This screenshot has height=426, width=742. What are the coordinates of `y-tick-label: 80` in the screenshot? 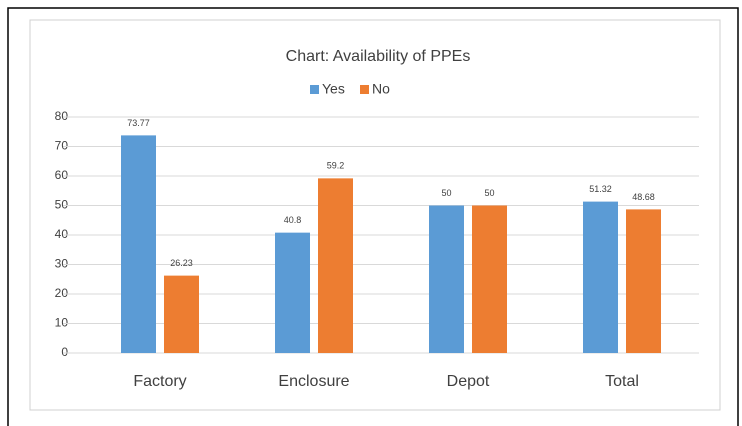 It's located at (62, 116).